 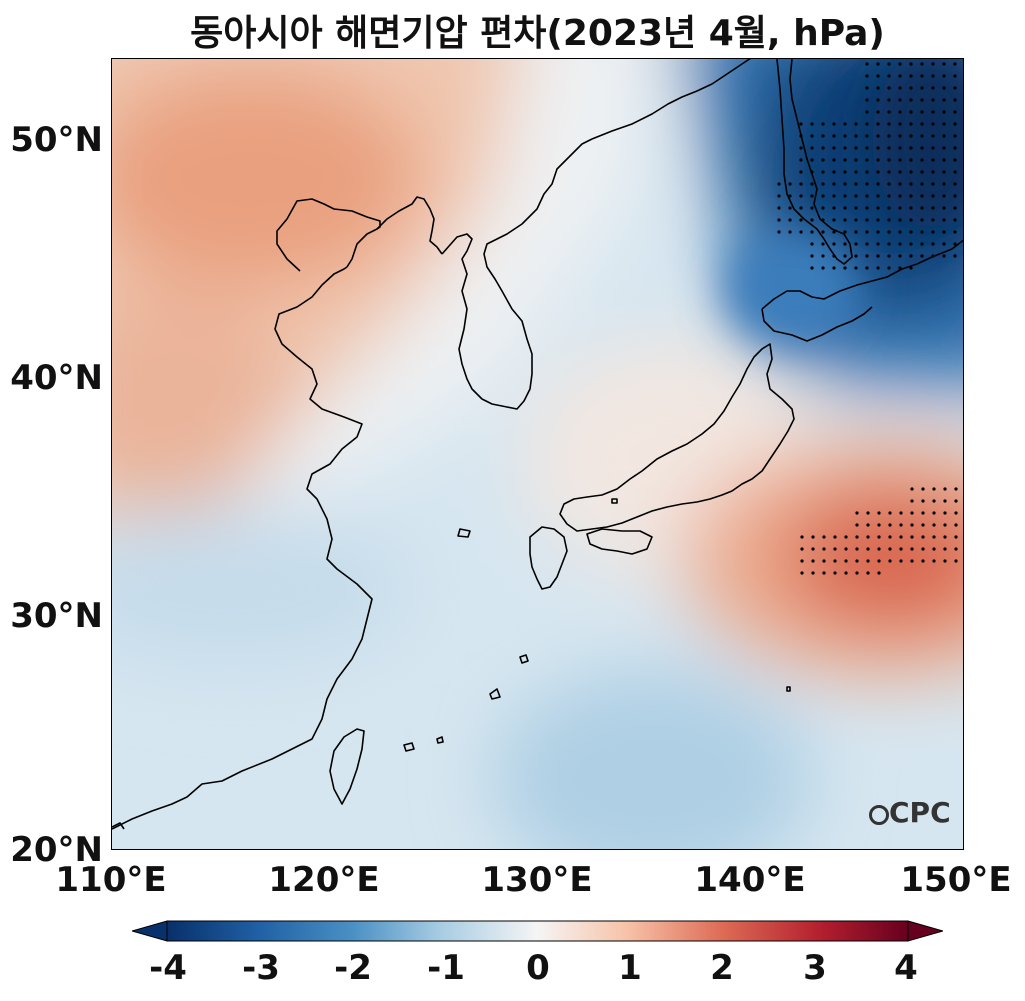 I want to click on lat-label-20n: 20°N, so click(x=56, y=850).